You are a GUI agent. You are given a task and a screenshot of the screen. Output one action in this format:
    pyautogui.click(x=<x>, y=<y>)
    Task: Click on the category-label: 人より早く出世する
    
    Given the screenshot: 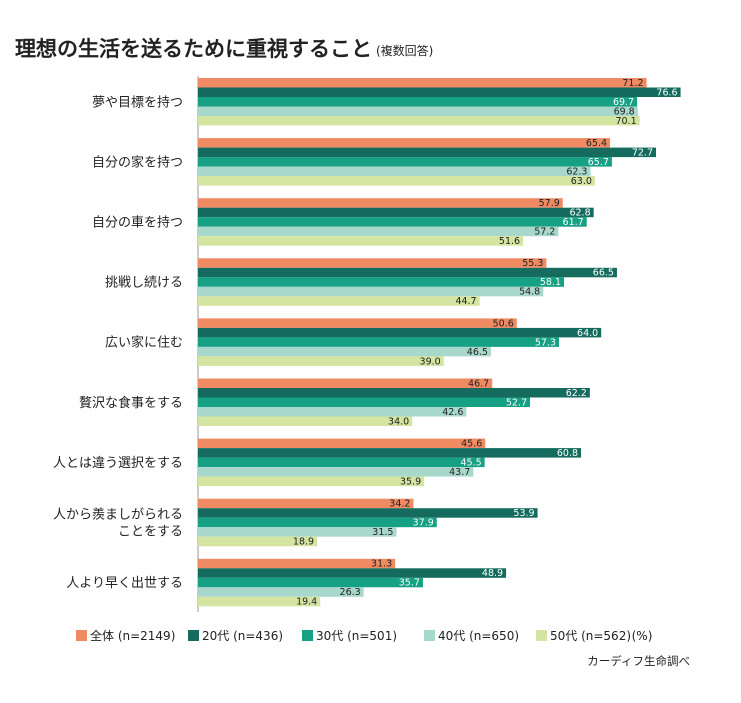 What is the action you would take?
    pyautogui.click(x=124, y=583)
    